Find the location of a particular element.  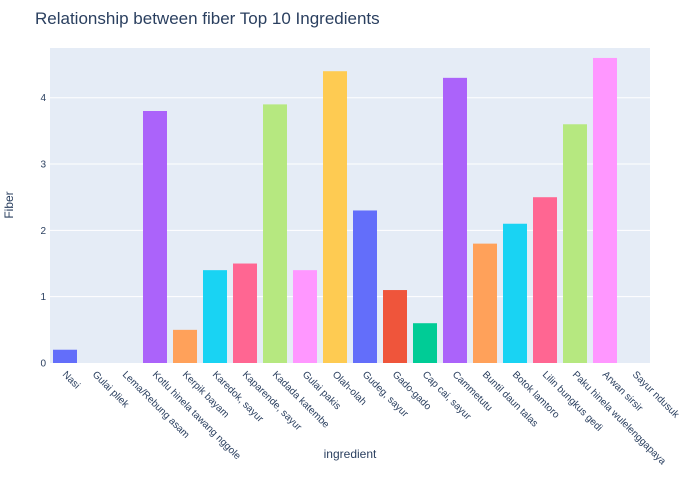

x-axis-label: ingredient is located at coordinates (350, 454).